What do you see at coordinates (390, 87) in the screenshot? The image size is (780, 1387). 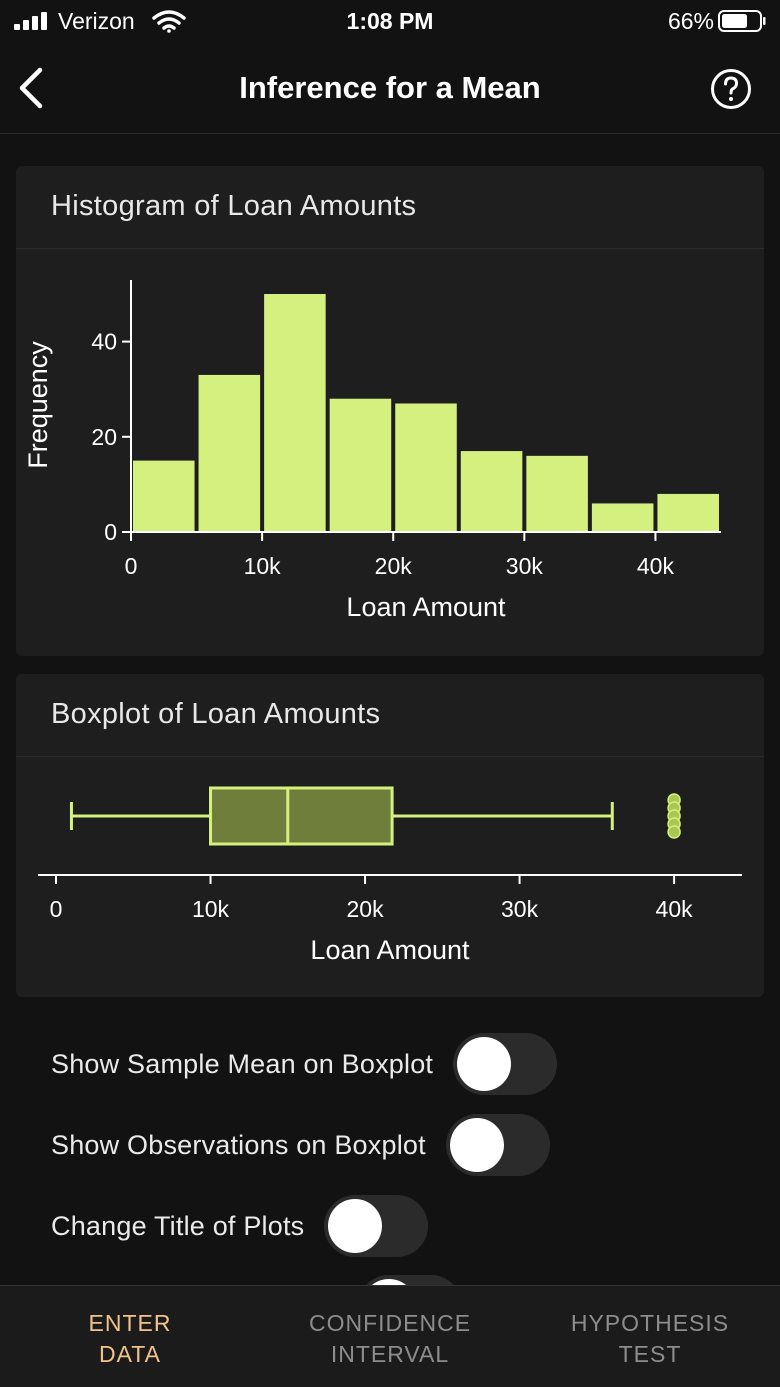 I see `page-title: Inference for a Mean` at bounding box center [390, 87].